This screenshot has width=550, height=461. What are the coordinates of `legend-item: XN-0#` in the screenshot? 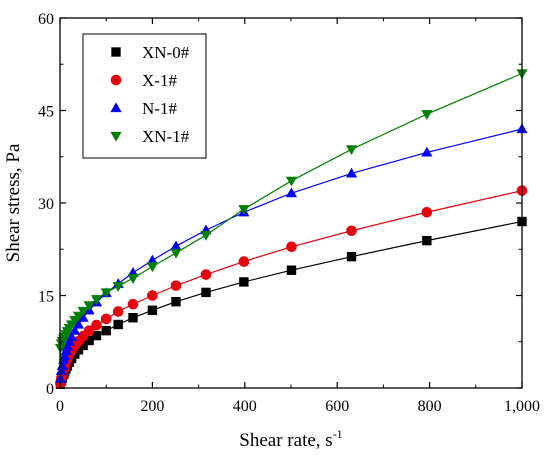 It's located at (150, 52).